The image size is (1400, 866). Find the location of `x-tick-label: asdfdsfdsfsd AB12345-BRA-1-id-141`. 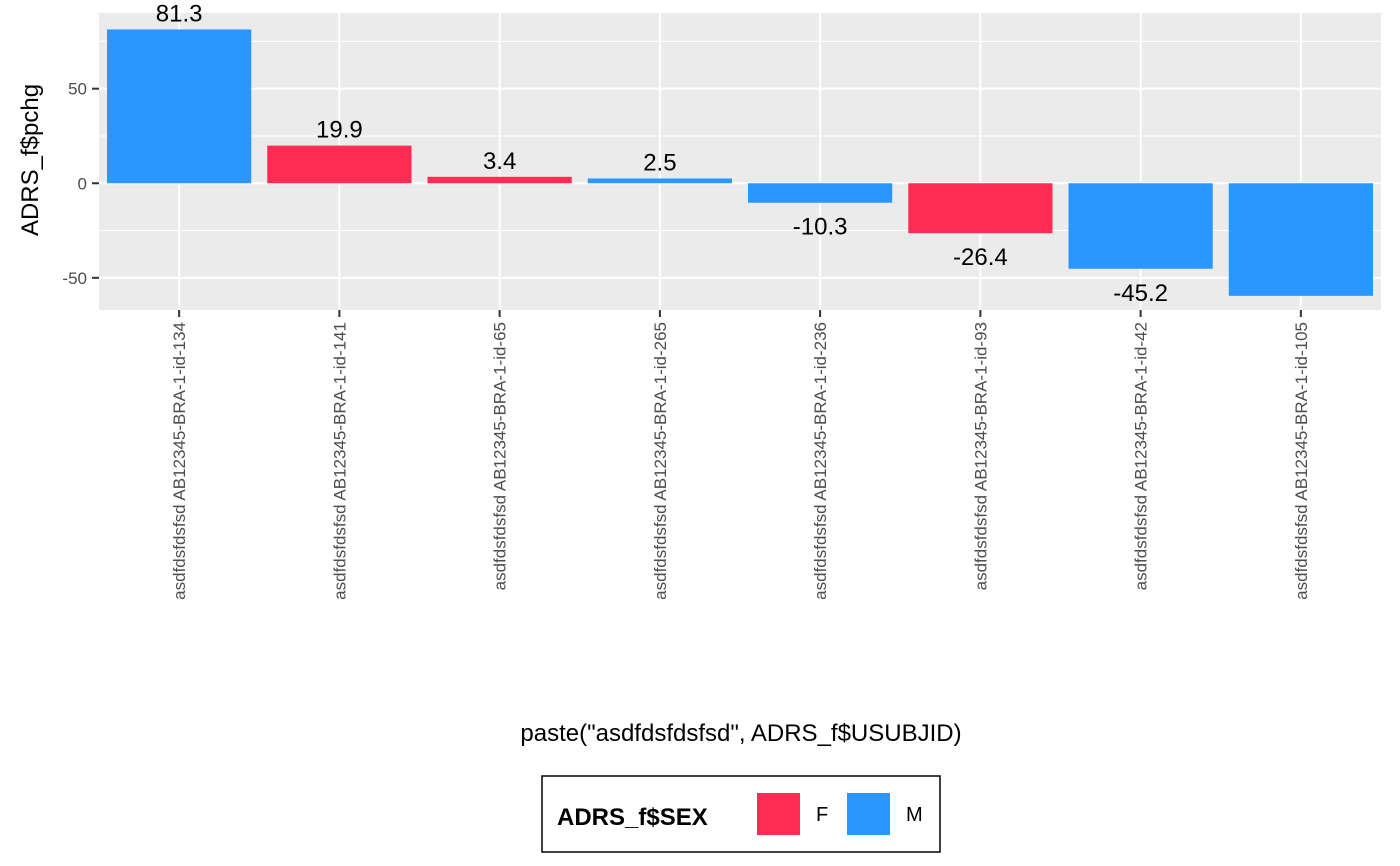

x-tick-label: asdfdsfdsfsd AB12345-BRA-1-id-141 is located at coordinates (339, 461).